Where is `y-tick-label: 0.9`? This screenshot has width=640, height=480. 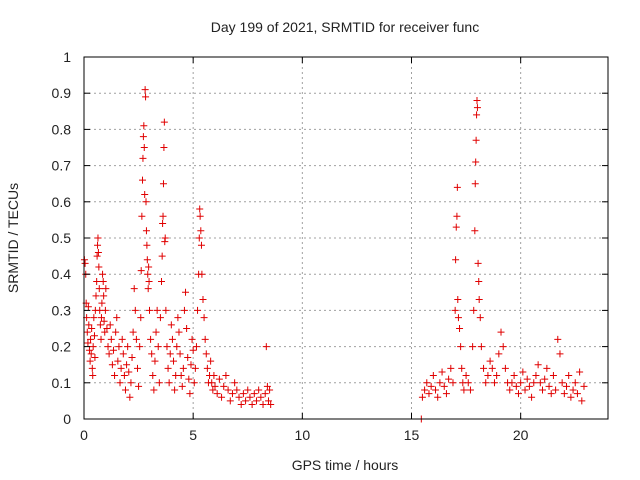 y-tick-label: 0.9 is located at coordinates (62, 93).